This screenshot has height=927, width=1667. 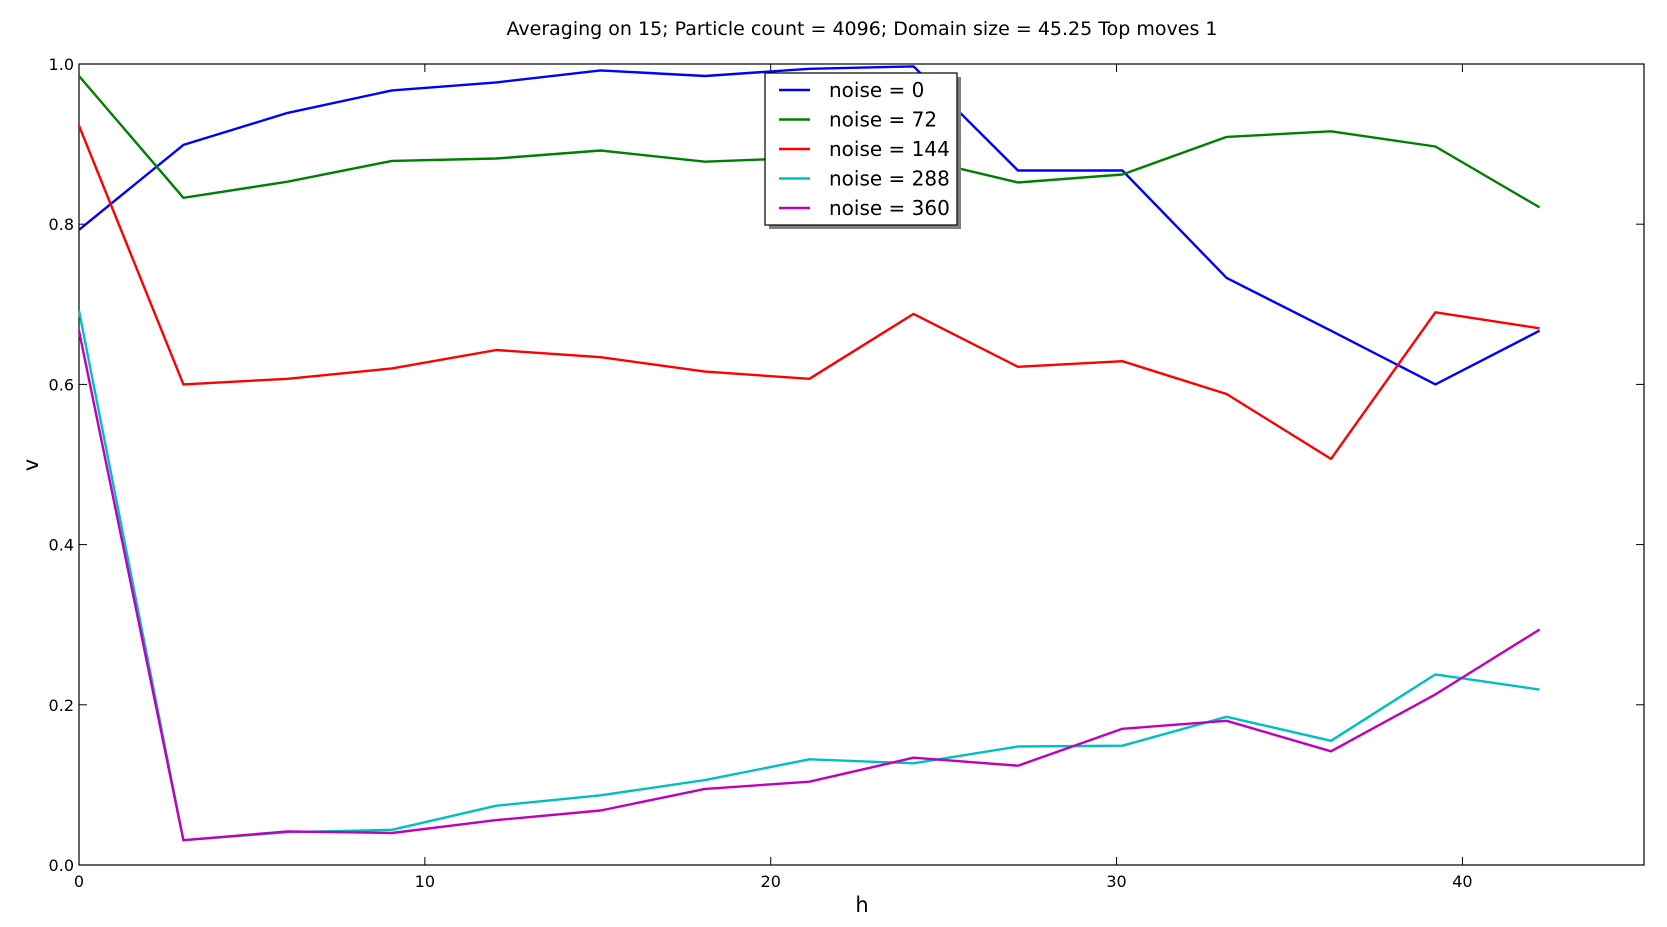 I want to click on y-tick-label: 0.8, so click(x=61, y=224).